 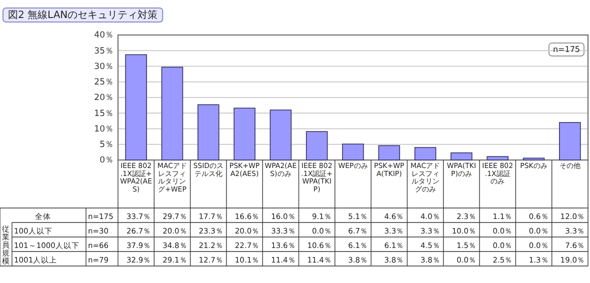 What do you see at coordinates (104, 98) in the screenshot?
I see `y-tick-label: 20％` at bounding box center [104, 98].